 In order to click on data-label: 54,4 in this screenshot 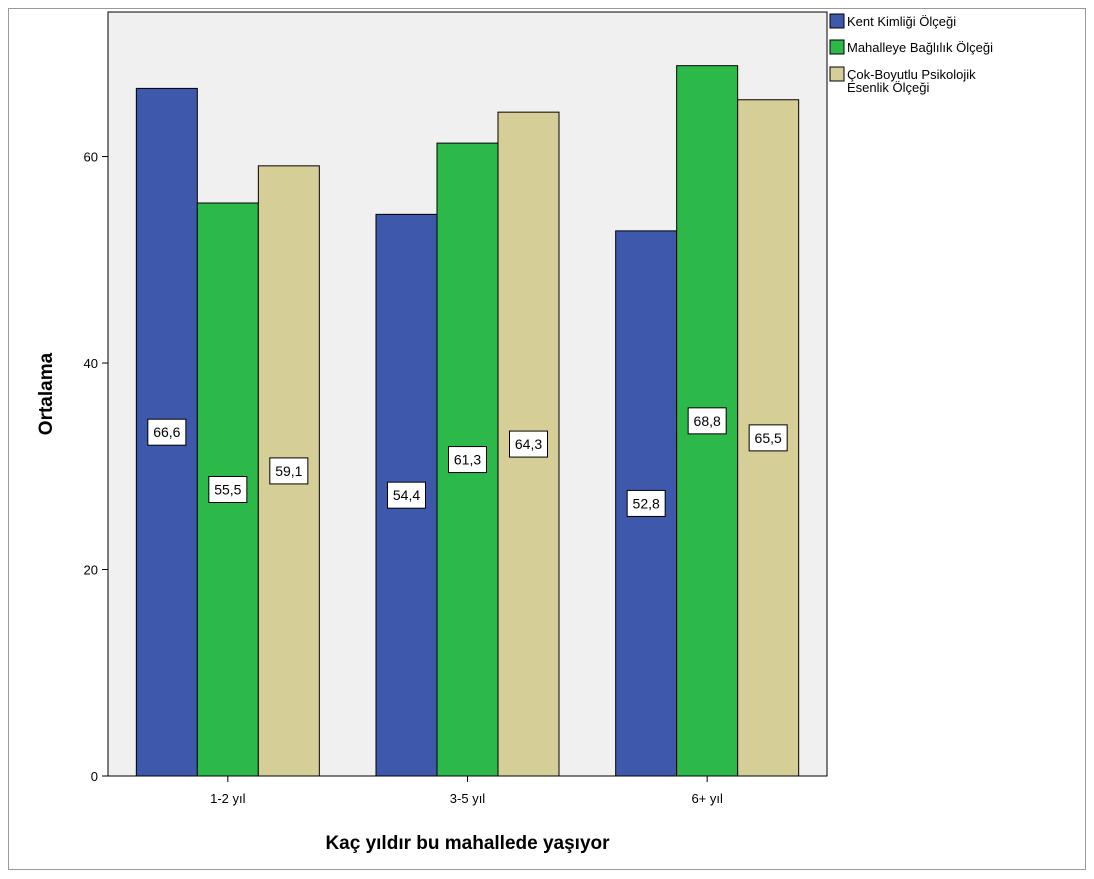, I will do `click(406, 495)`.